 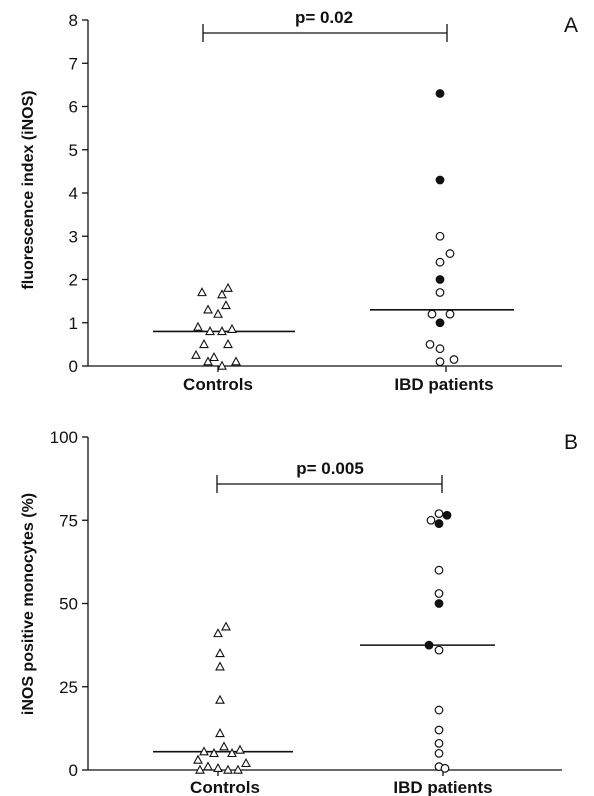 What do you see at coordinates (73, 150) in the screenshot?
I see `panel-a-y-tick-label: 5` at bounding box center [73, 150].